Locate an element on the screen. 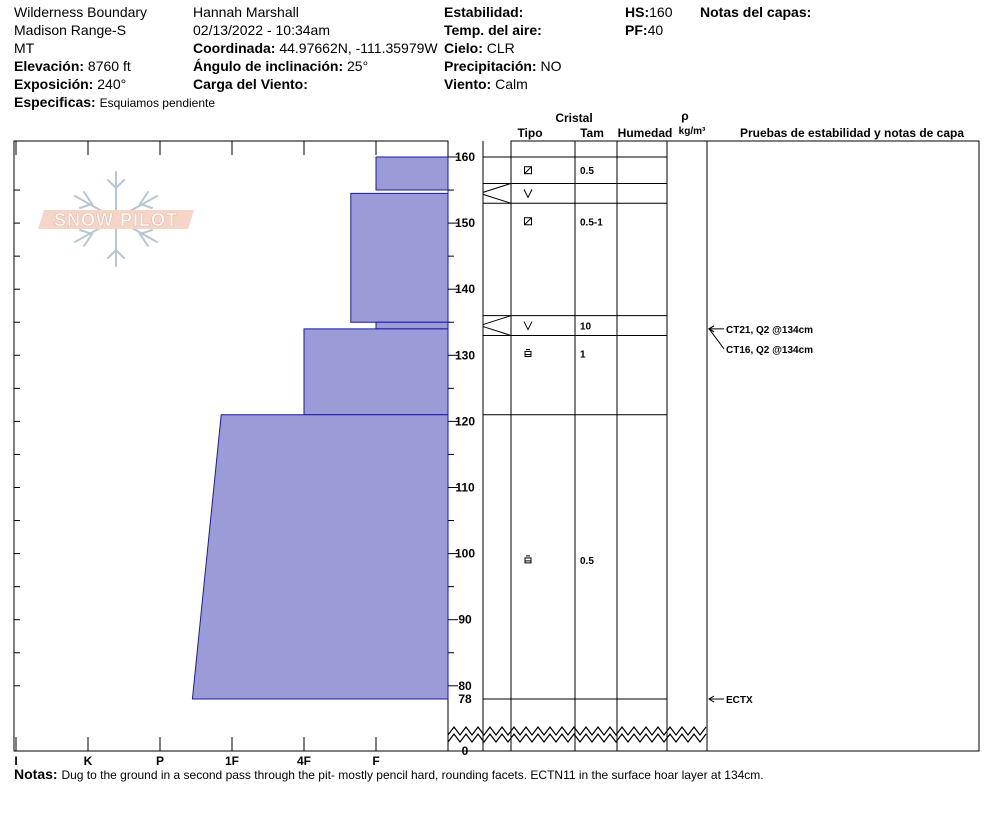  pf-label: PF: is located at coordinates (636, 30).